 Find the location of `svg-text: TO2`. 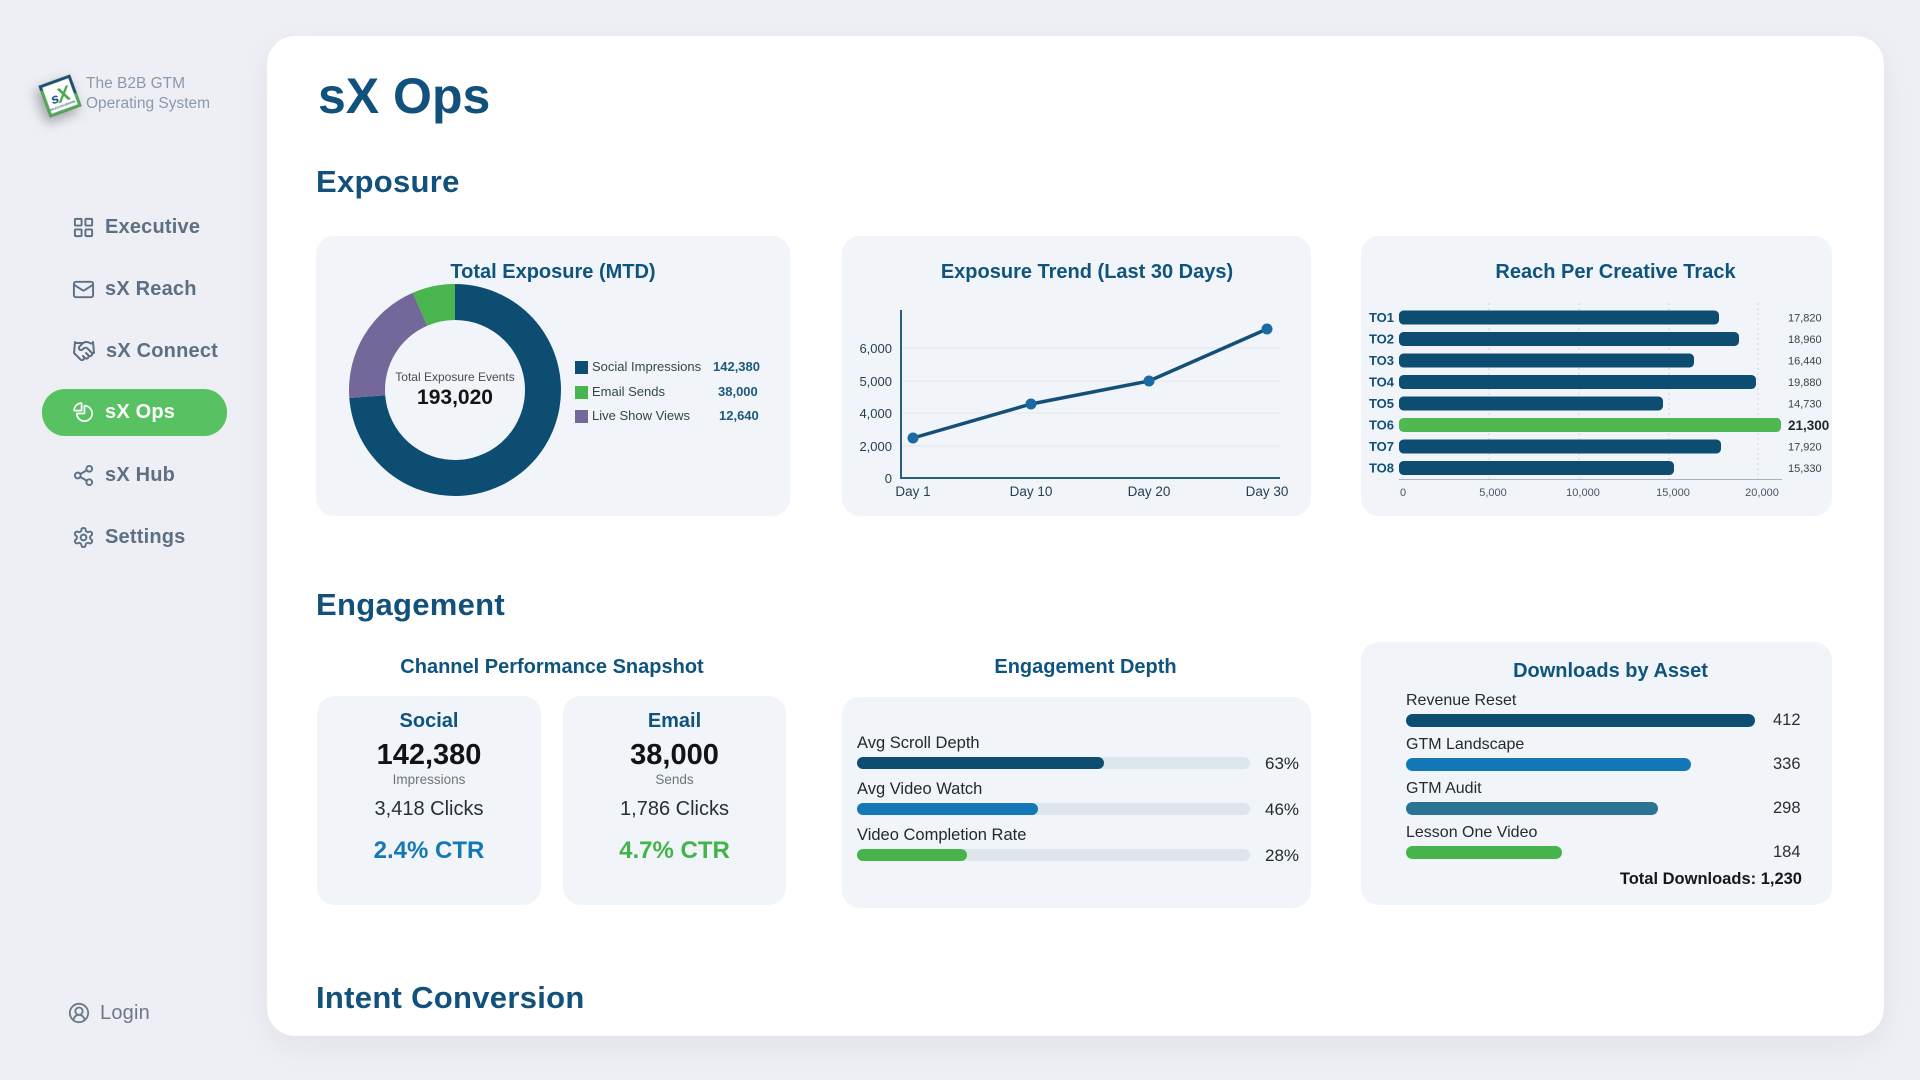

svg-text: TO2 is located at coordinates (1381, 339).